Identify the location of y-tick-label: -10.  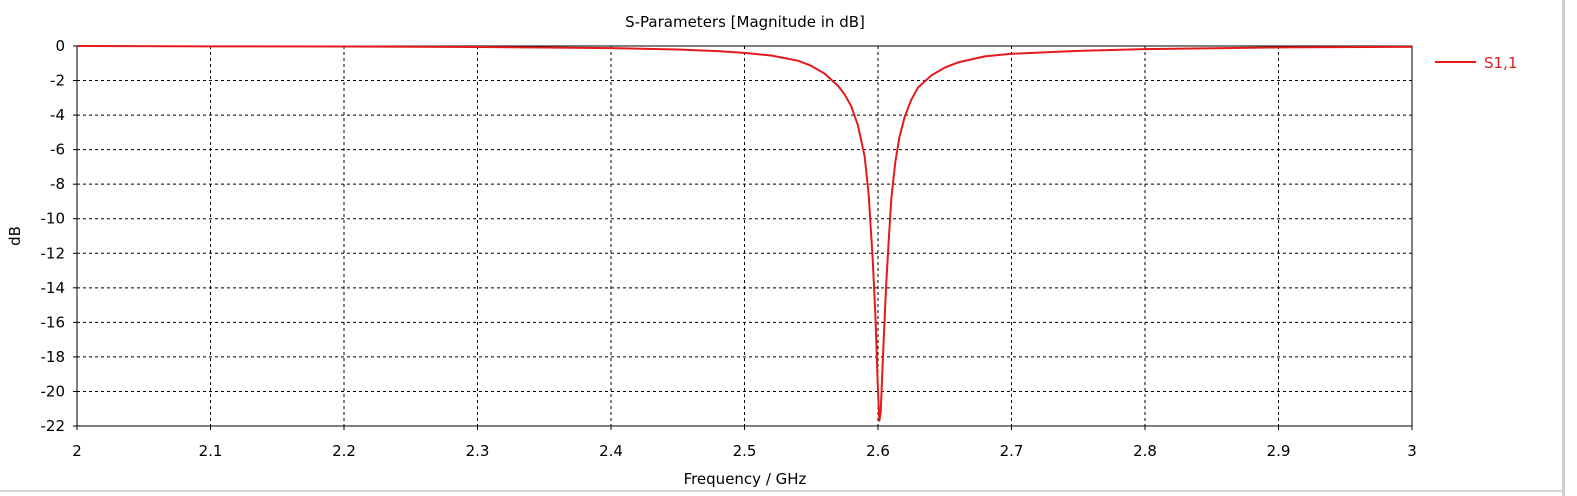
(53, 219).